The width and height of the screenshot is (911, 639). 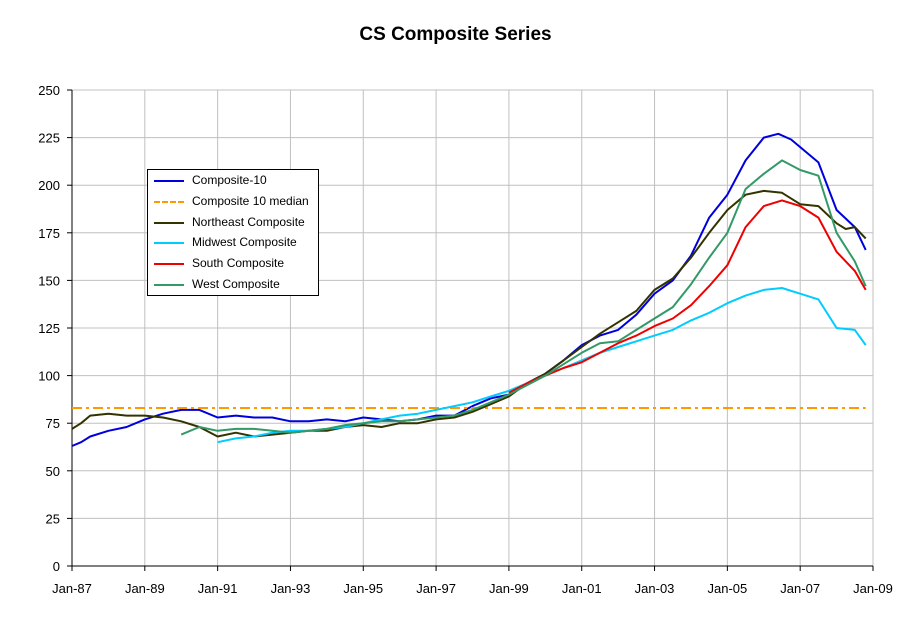 I want to click on y-tick-label: 125, so click(x=49, y=328).